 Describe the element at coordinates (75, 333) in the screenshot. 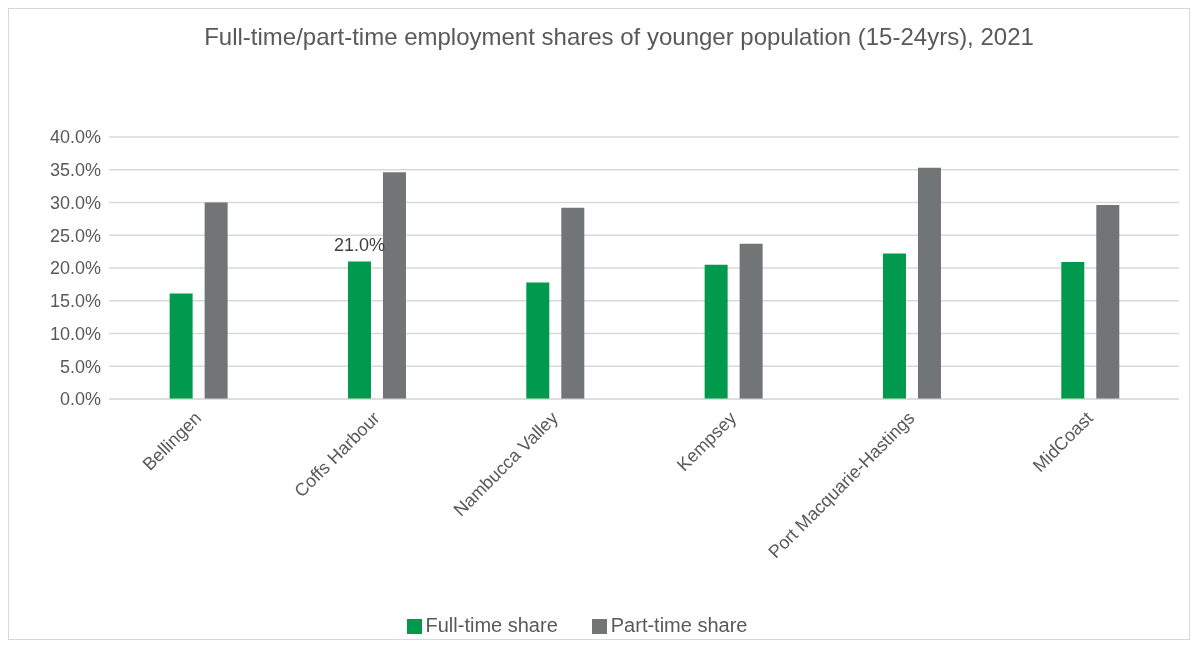

I see `y-tick-label: 10.0%` at that location.